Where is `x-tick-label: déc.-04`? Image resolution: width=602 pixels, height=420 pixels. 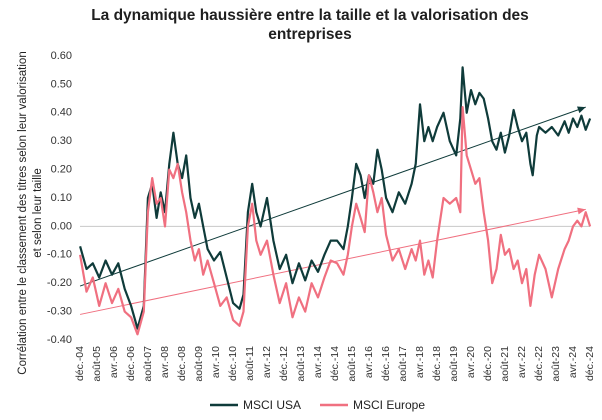
x-tick-label: déc.-04 is located at coordinates (80, 363).